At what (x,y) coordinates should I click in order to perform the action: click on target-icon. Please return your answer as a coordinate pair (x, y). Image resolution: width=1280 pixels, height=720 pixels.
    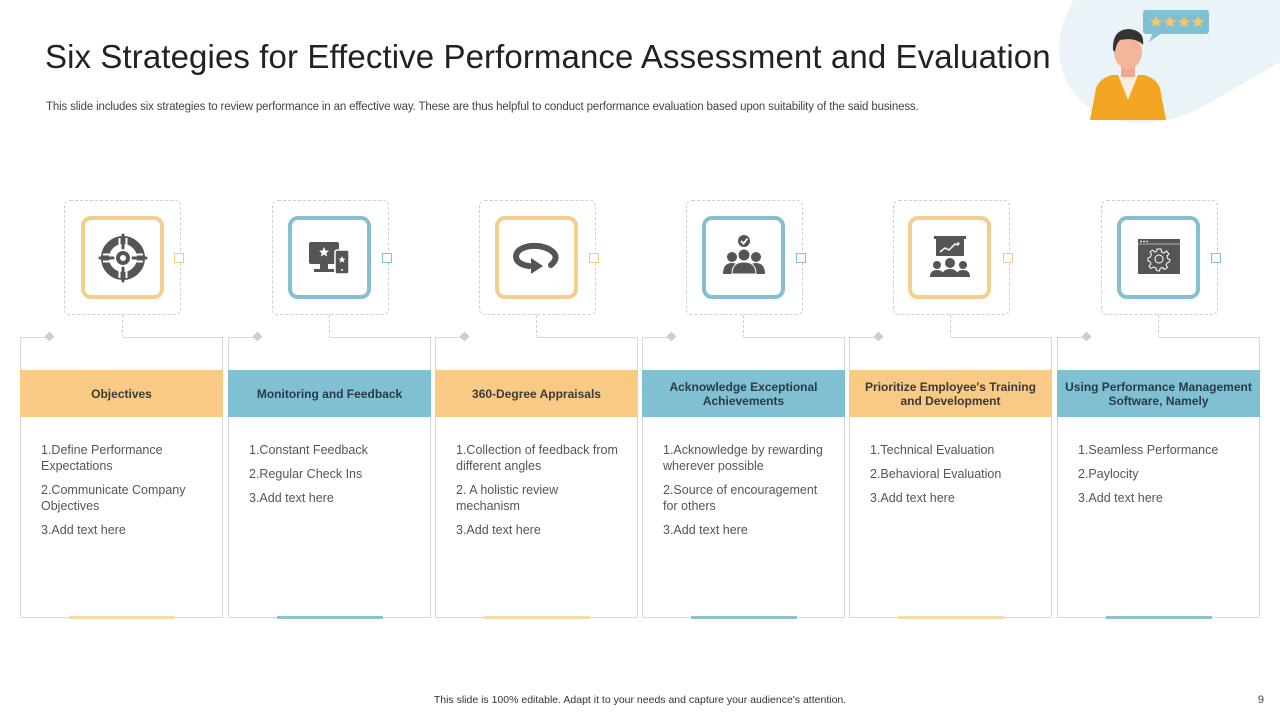
    Looking at the image, I should click on (122, 257).